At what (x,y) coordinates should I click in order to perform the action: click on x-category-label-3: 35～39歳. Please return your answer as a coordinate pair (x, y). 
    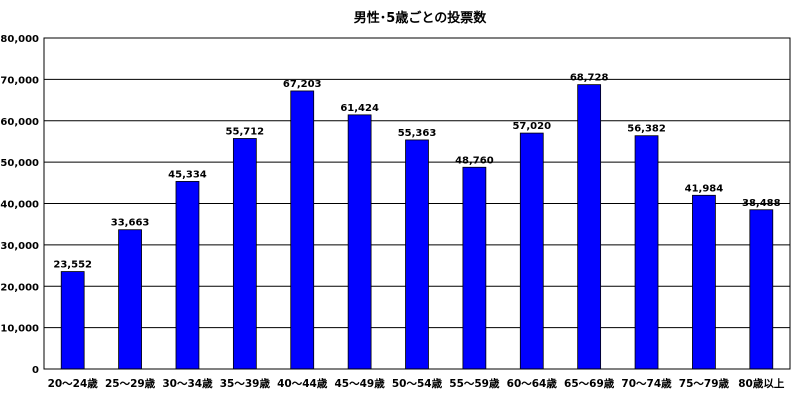
    Looking at the image, I should click on (245, 383).